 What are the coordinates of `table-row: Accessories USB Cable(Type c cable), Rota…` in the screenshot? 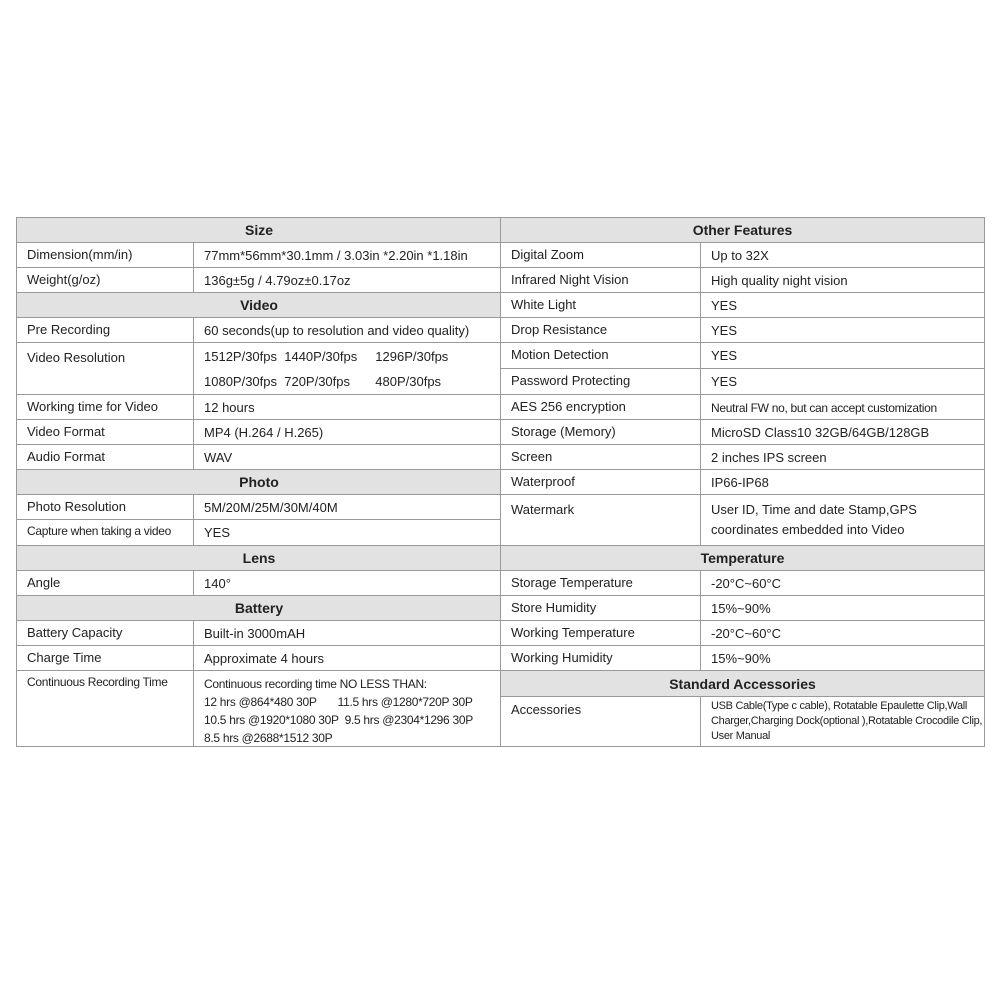 It's located at (742, 722).